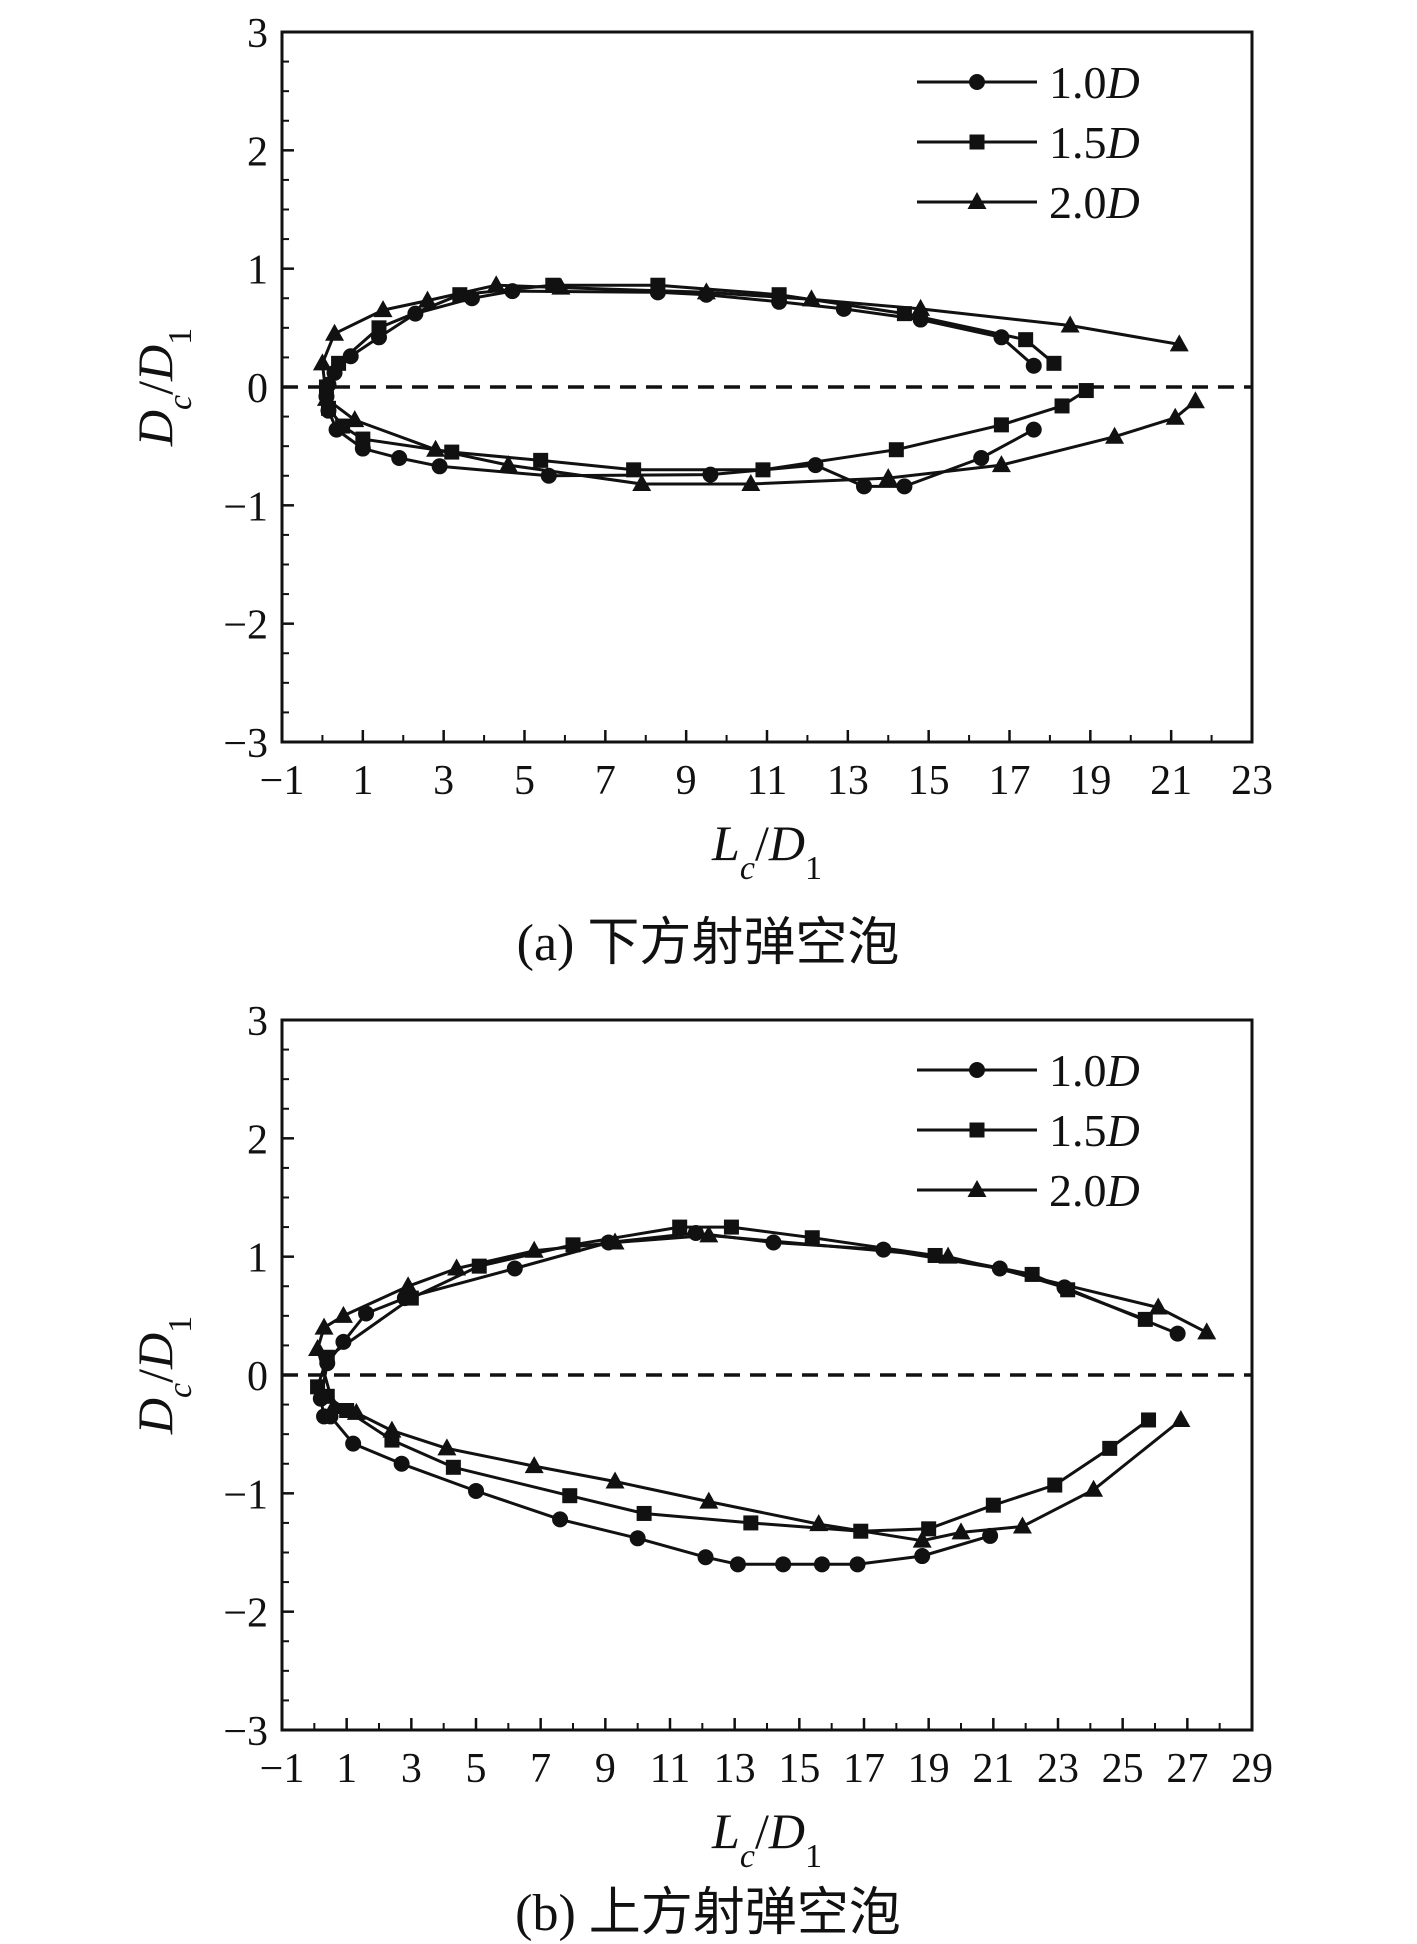  What do you see at coordinates (929, 1769) in the screenshot?
I see `x-tick-label: 19` at bounding box center [929, 1769].